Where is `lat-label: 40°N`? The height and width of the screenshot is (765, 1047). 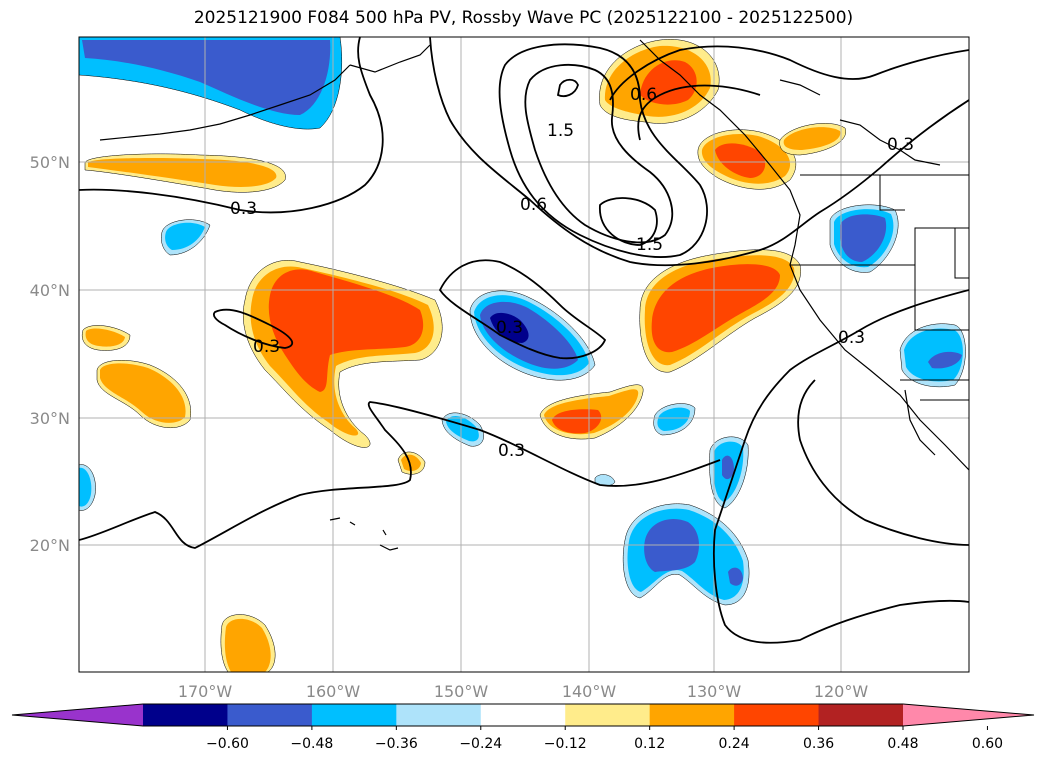
lat-label: 40°N is located at coordinates (50, 290).